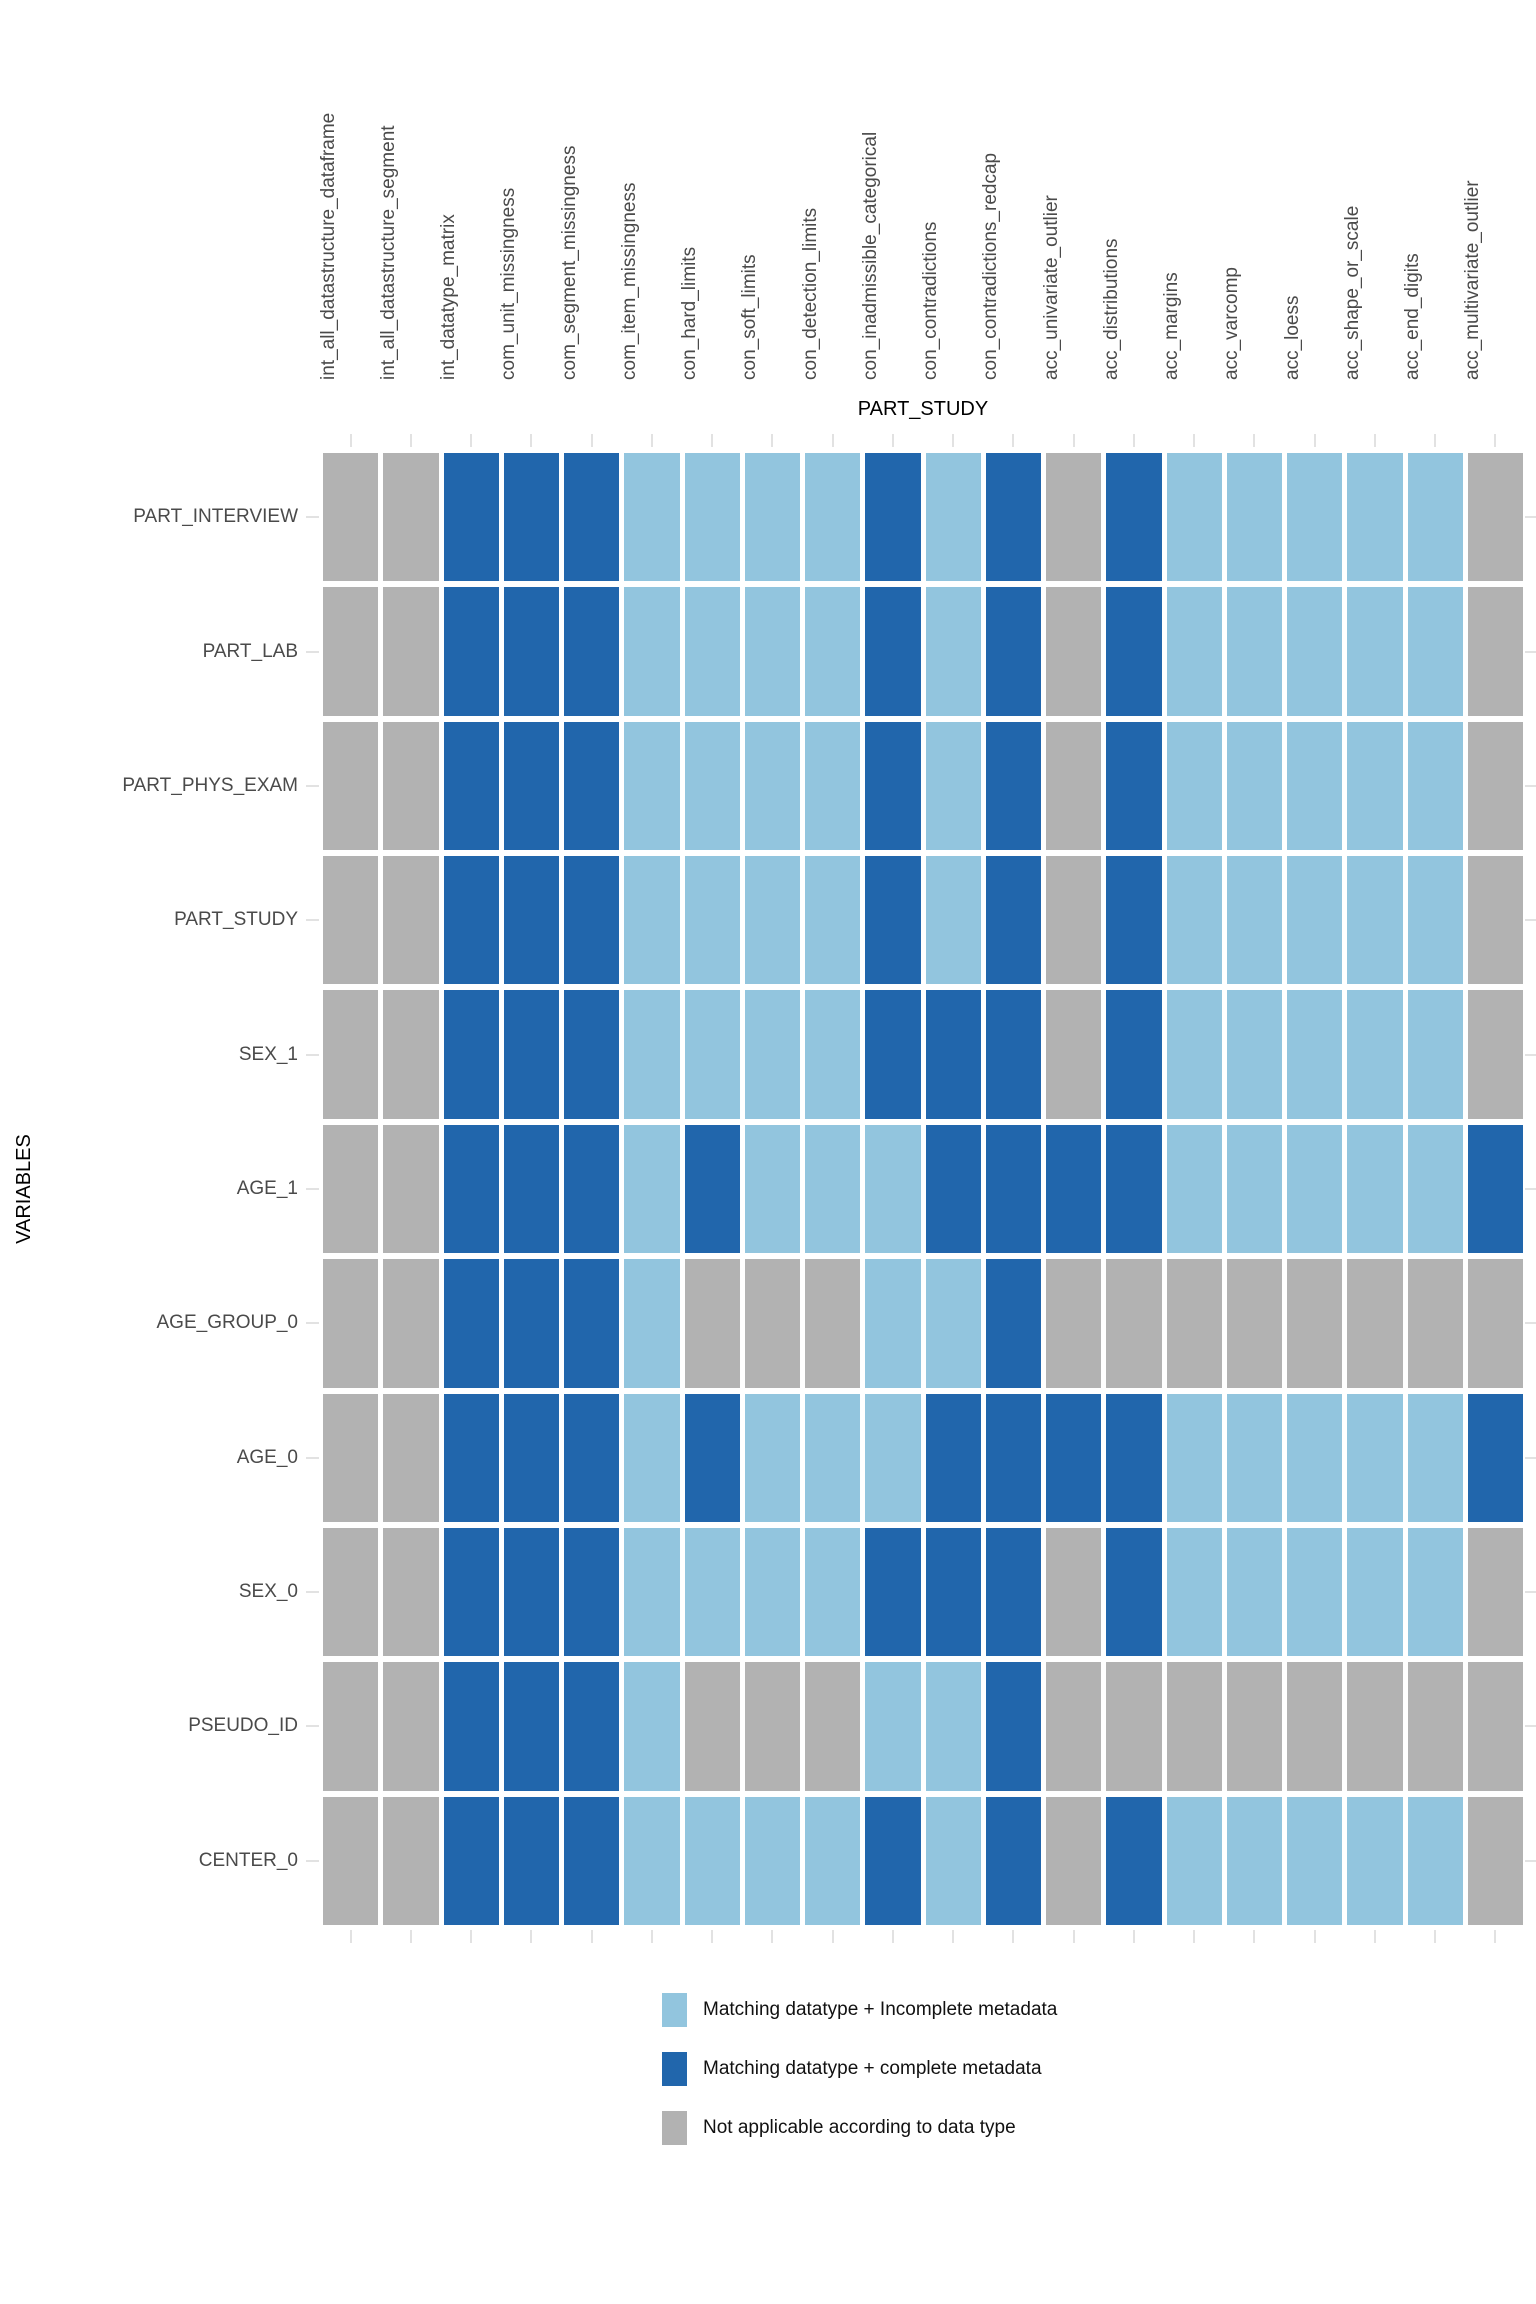 The height and width of the screenshot is (2304, 1536). Describe the element at coordinates (923, 409) in the screenshot. I see `x-axis-title: PART_STUDY` at that location.